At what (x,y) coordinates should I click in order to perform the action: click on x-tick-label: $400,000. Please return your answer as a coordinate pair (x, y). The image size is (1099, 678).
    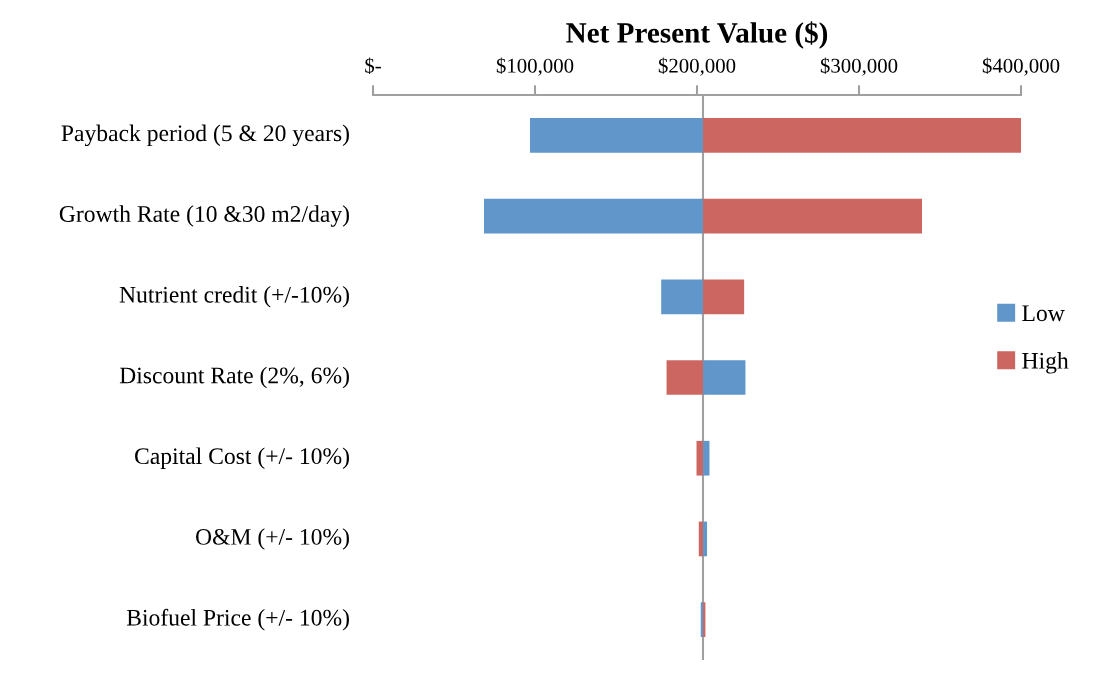
    Looking at the image, I should click on (1021, 66).